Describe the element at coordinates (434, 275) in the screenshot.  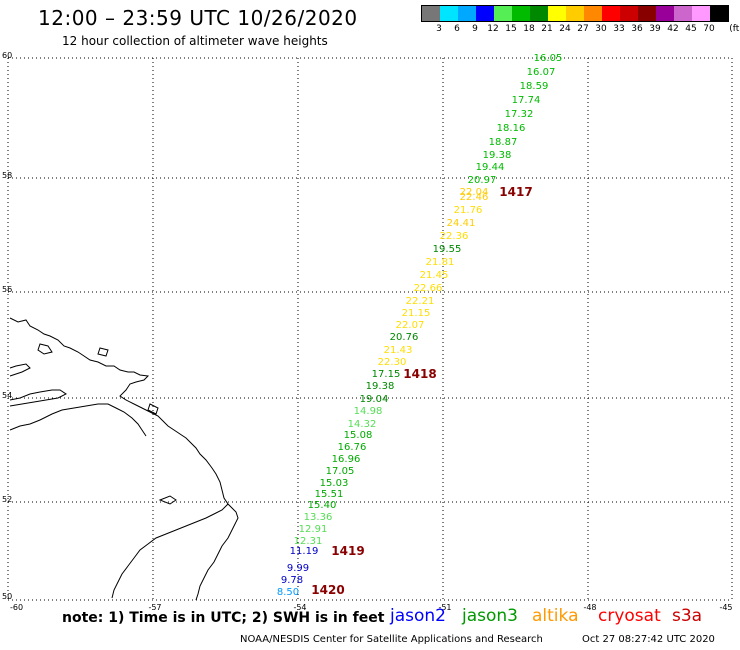
I see `wave-height-label: 21.45` at that location.